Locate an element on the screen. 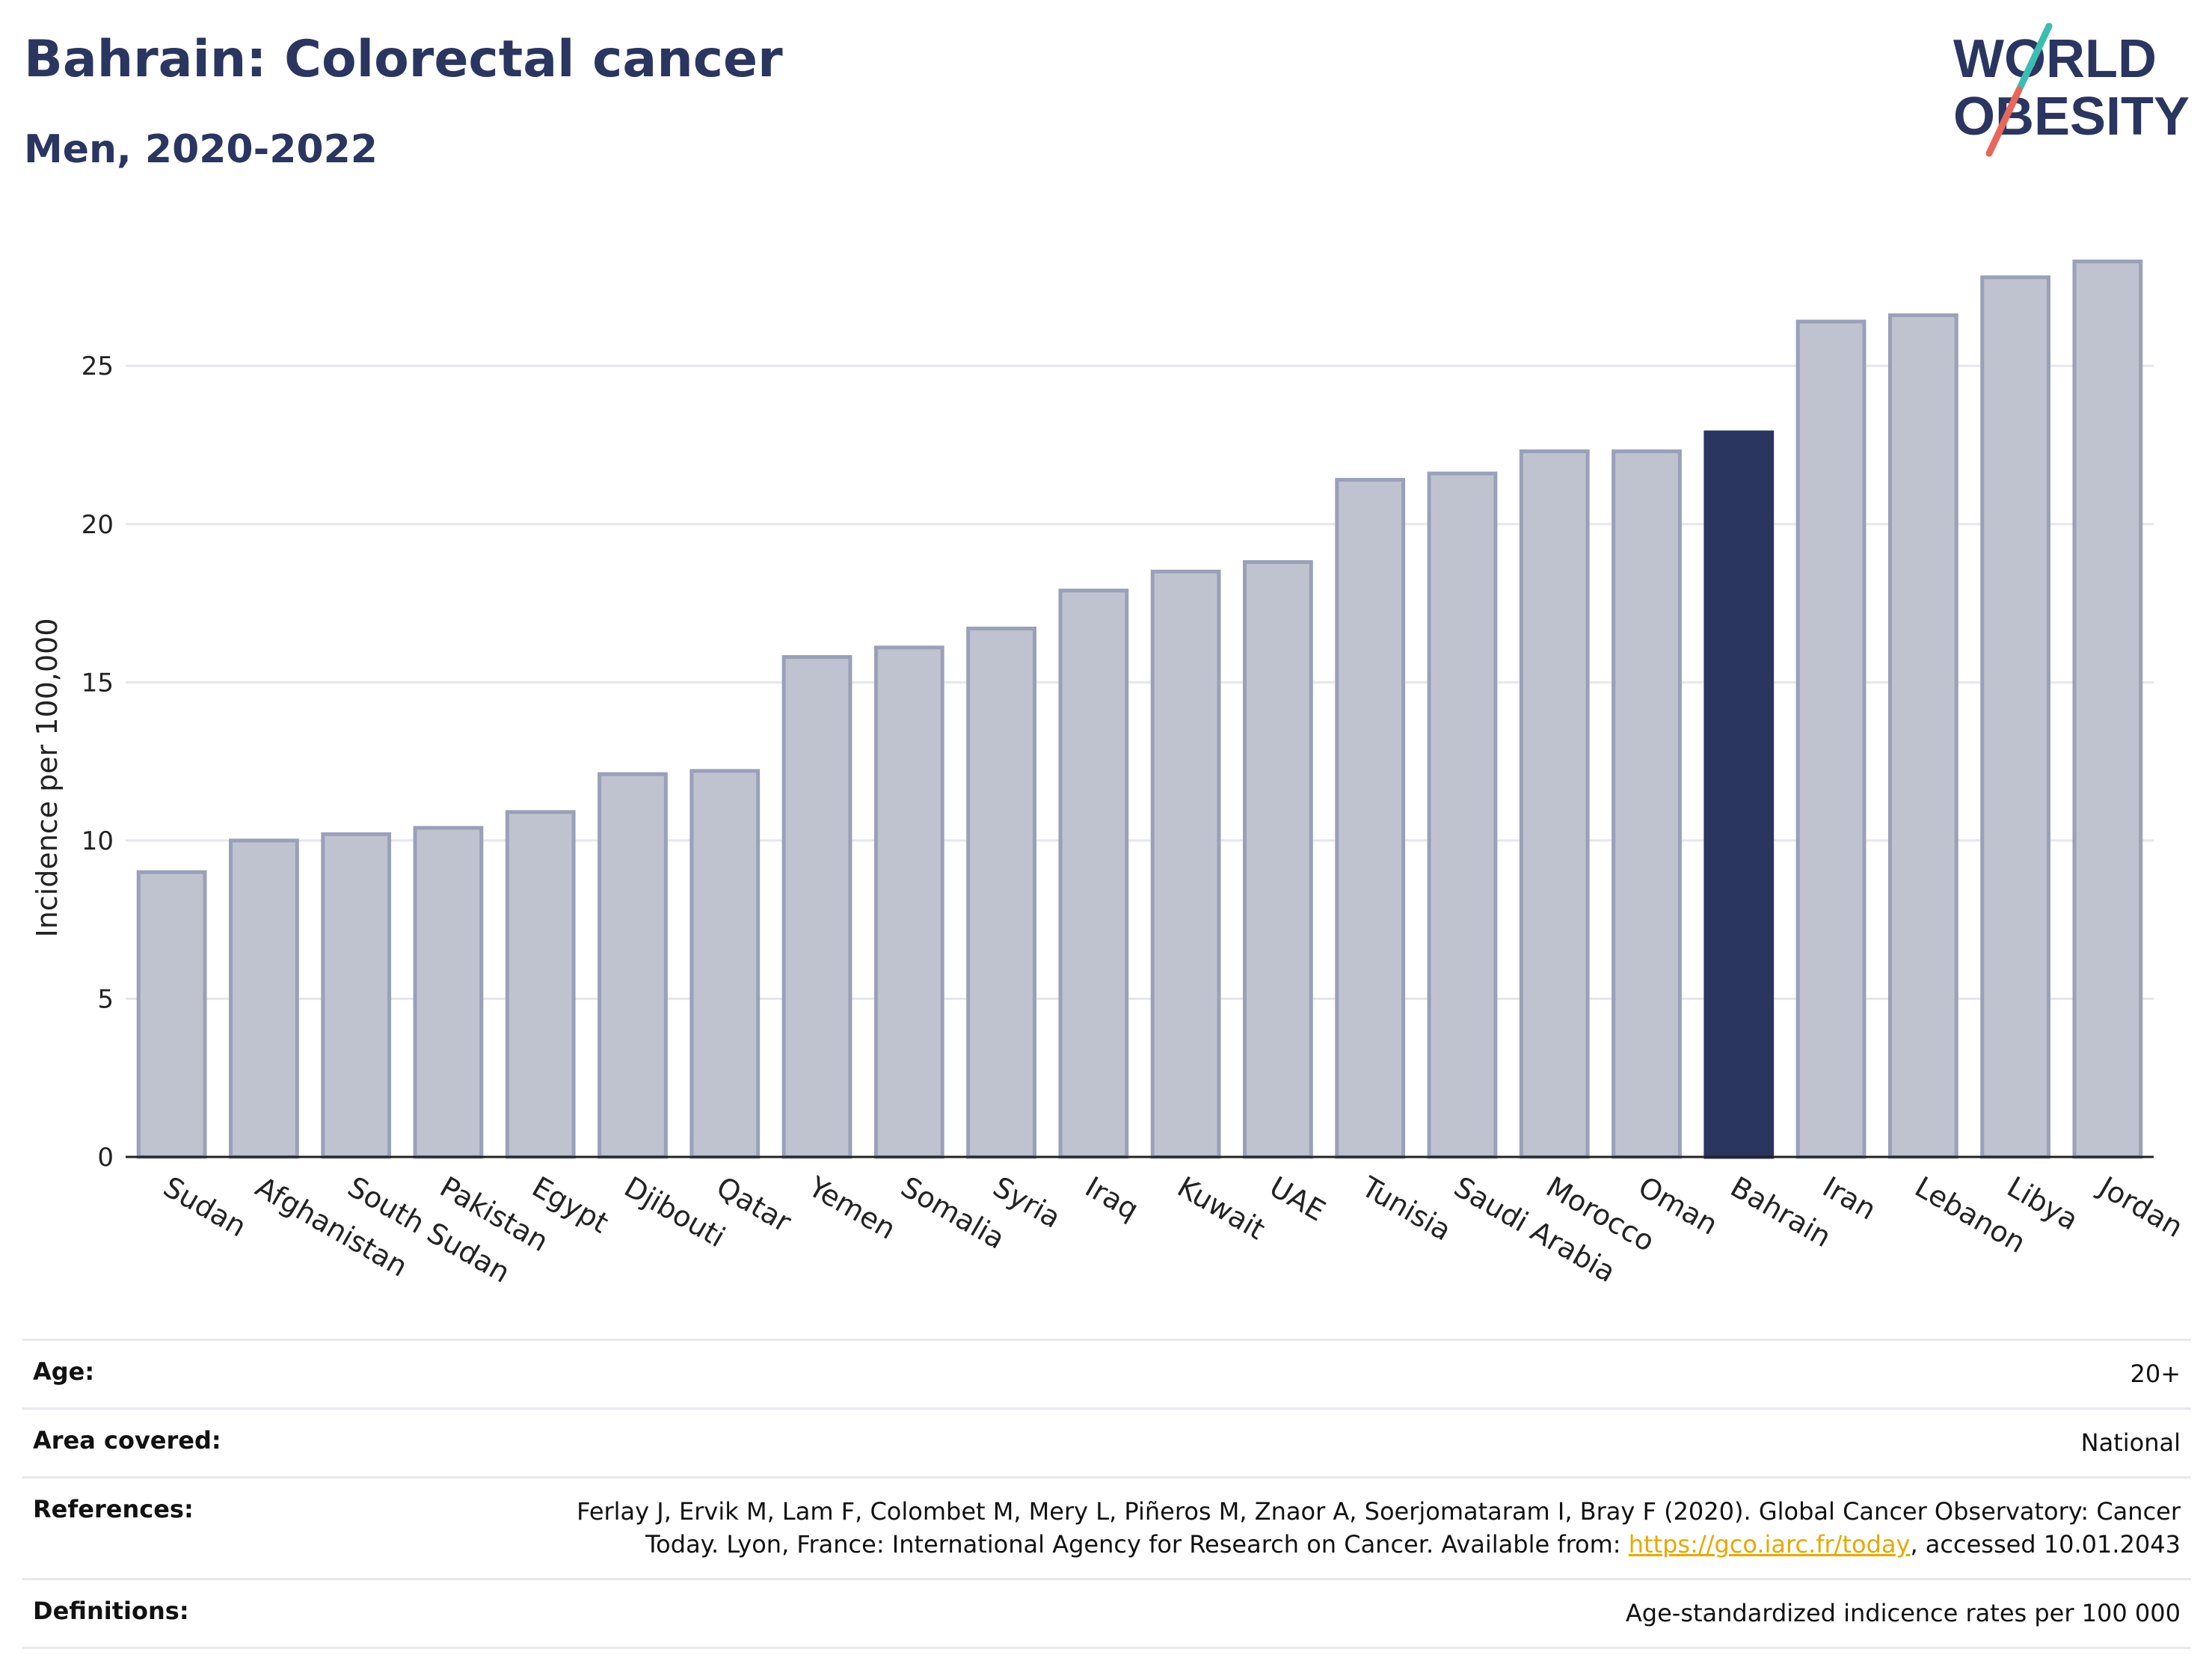 This screenshot has height=1655, width=2212. chart-title: Bahrain: Colorectal cancer is located at coordinates (403, 59).